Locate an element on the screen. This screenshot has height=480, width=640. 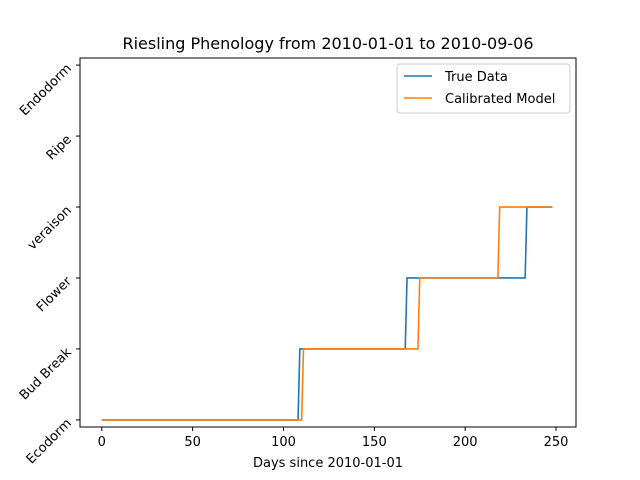
legend-box is located at coordinates (483, 88).